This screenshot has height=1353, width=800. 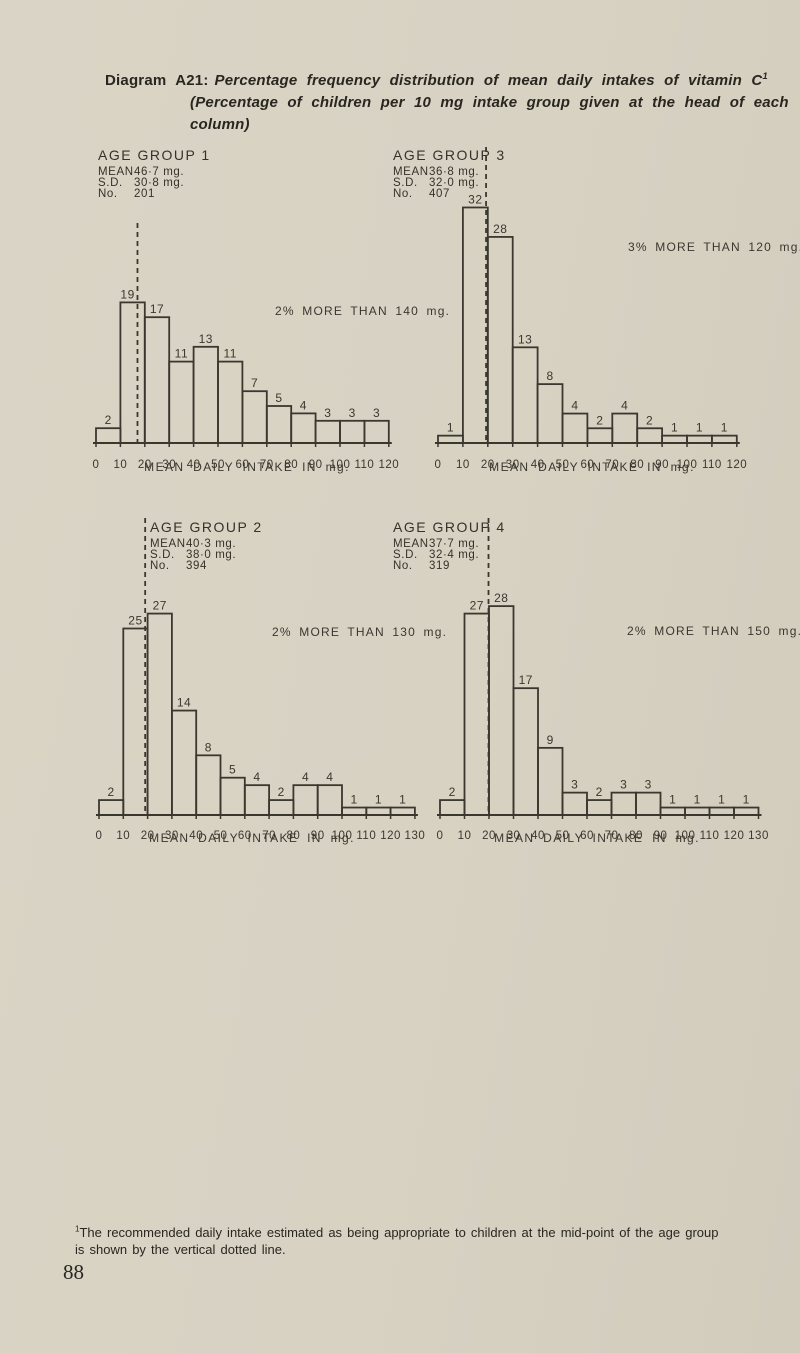 What do you see at coordinates (184, 703) in the screenshot?
I see `bar-value-label: 14` at bounding box center [184, 703].